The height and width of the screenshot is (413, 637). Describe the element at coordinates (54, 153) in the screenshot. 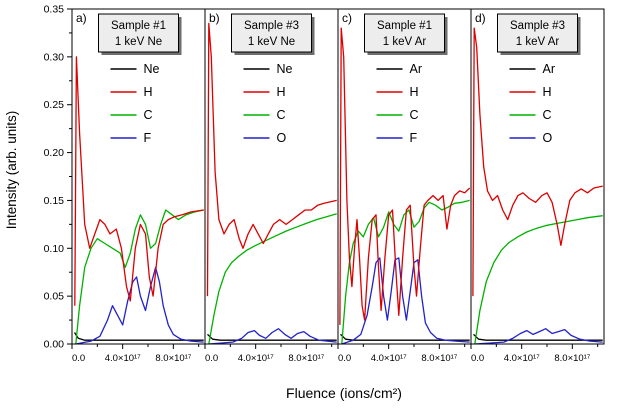

I see `y-tick-label: 0.20` at that location.